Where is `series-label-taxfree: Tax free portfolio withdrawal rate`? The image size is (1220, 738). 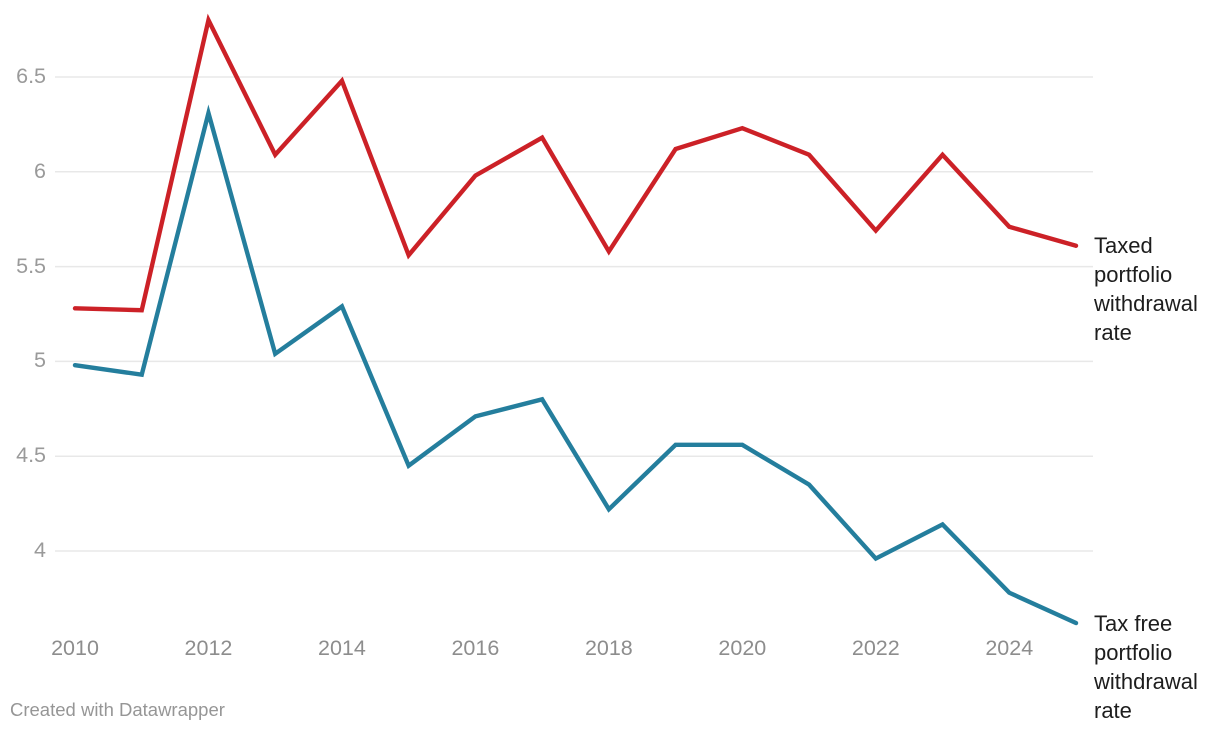 series-label-taxfree: Tax free portfolio withdrawal rate is located at coordinates (1146, 667).